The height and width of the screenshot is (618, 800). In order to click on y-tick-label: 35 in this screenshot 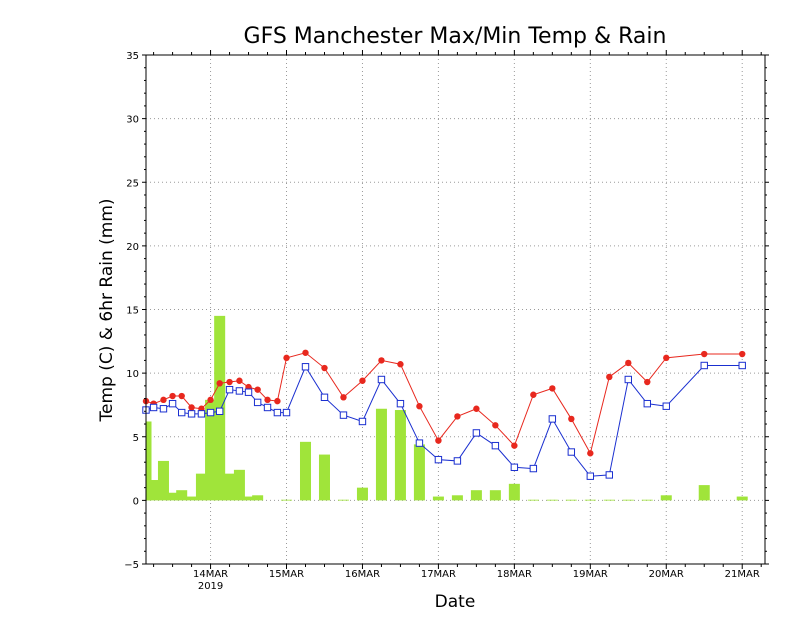, I will do `click(132, 56)`.